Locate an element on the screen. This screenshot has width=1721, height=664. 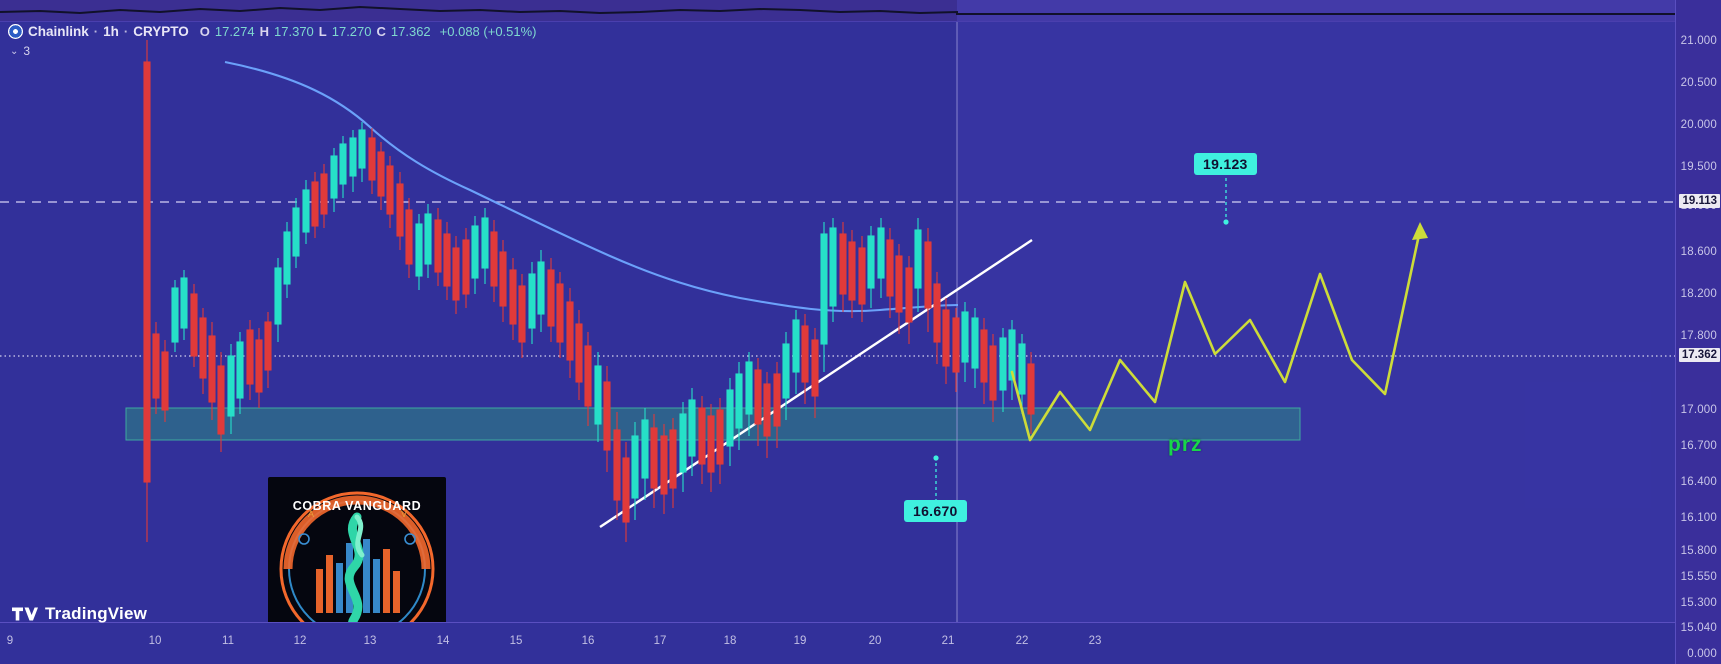
date-tick: 14 is located at coordinates (443, 641).